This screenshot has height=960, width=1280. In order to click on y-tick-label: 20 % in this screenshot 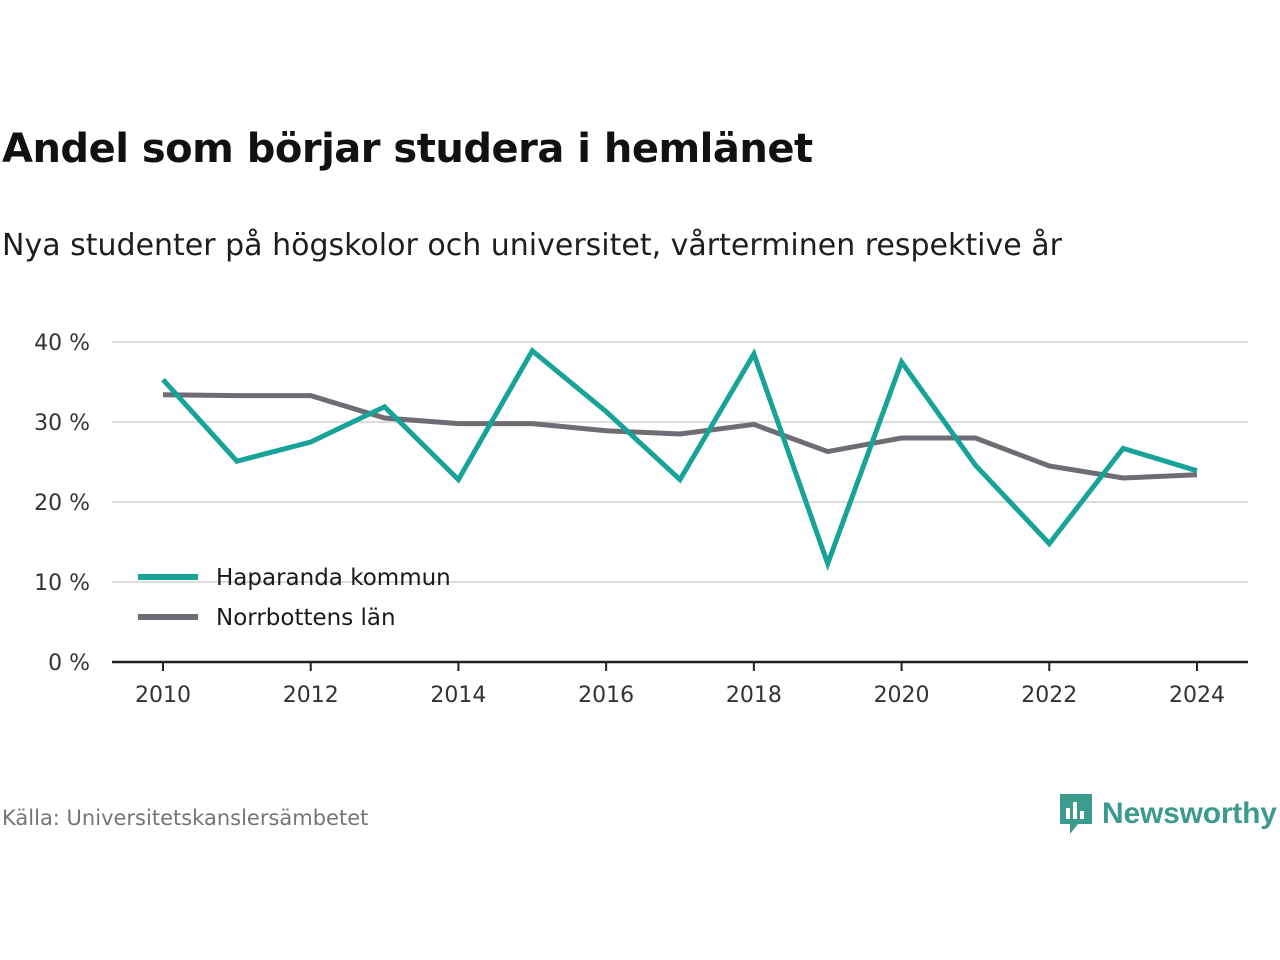, I will do `click(62, 503)`.